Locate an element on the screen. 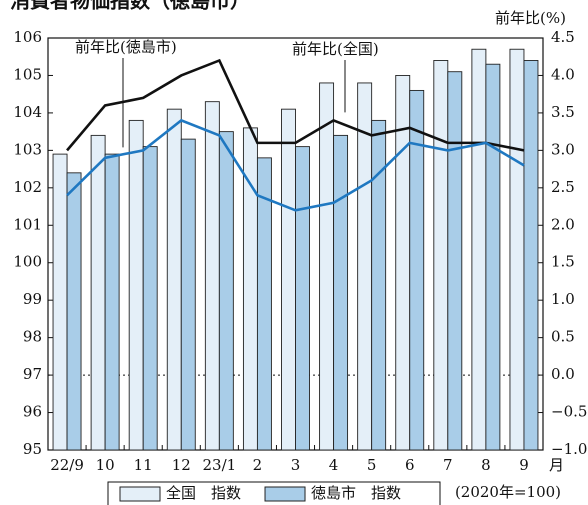 This screenshot has width=588, height=505. y-tick-label: 97 is located at coordinates (32, 374).